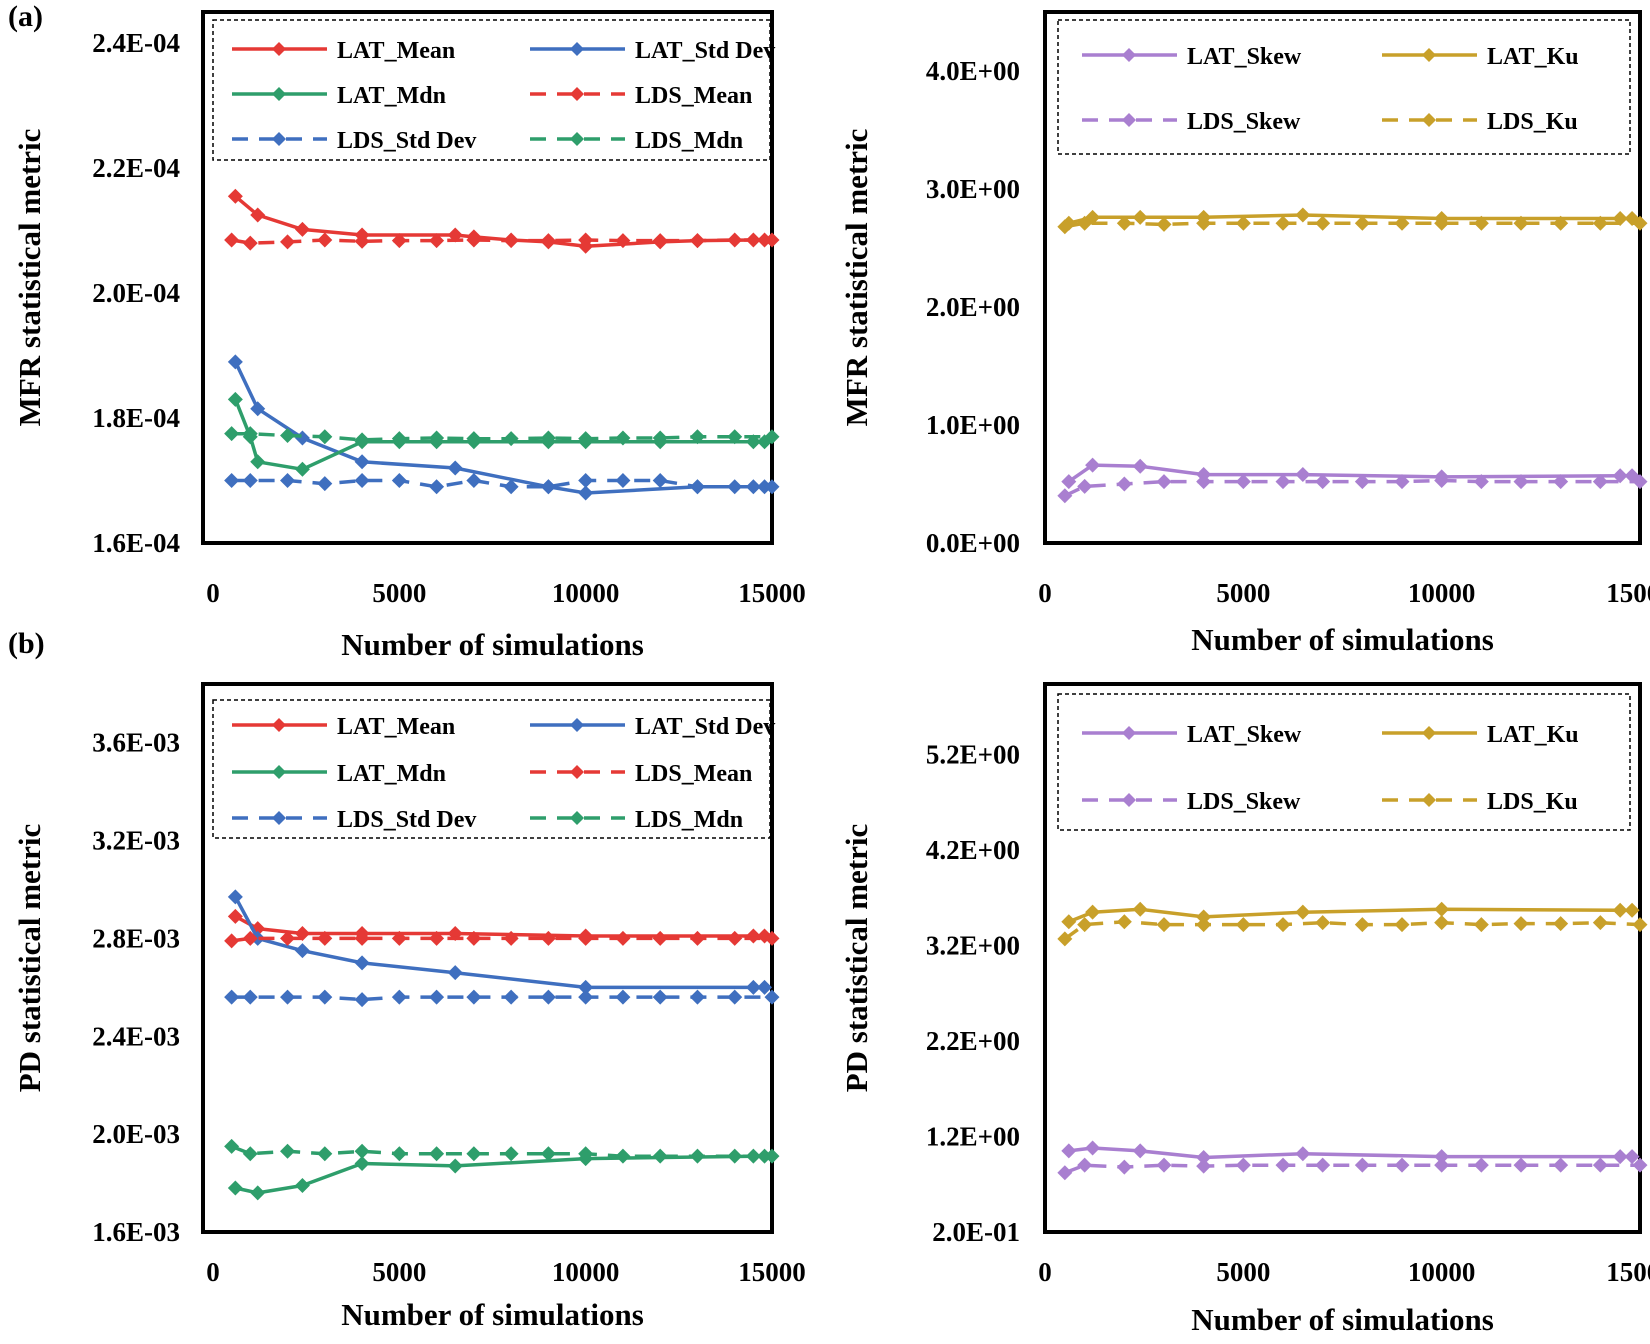  I want to click on y-tick-label: 1.6E-03, so click(136, 1232).